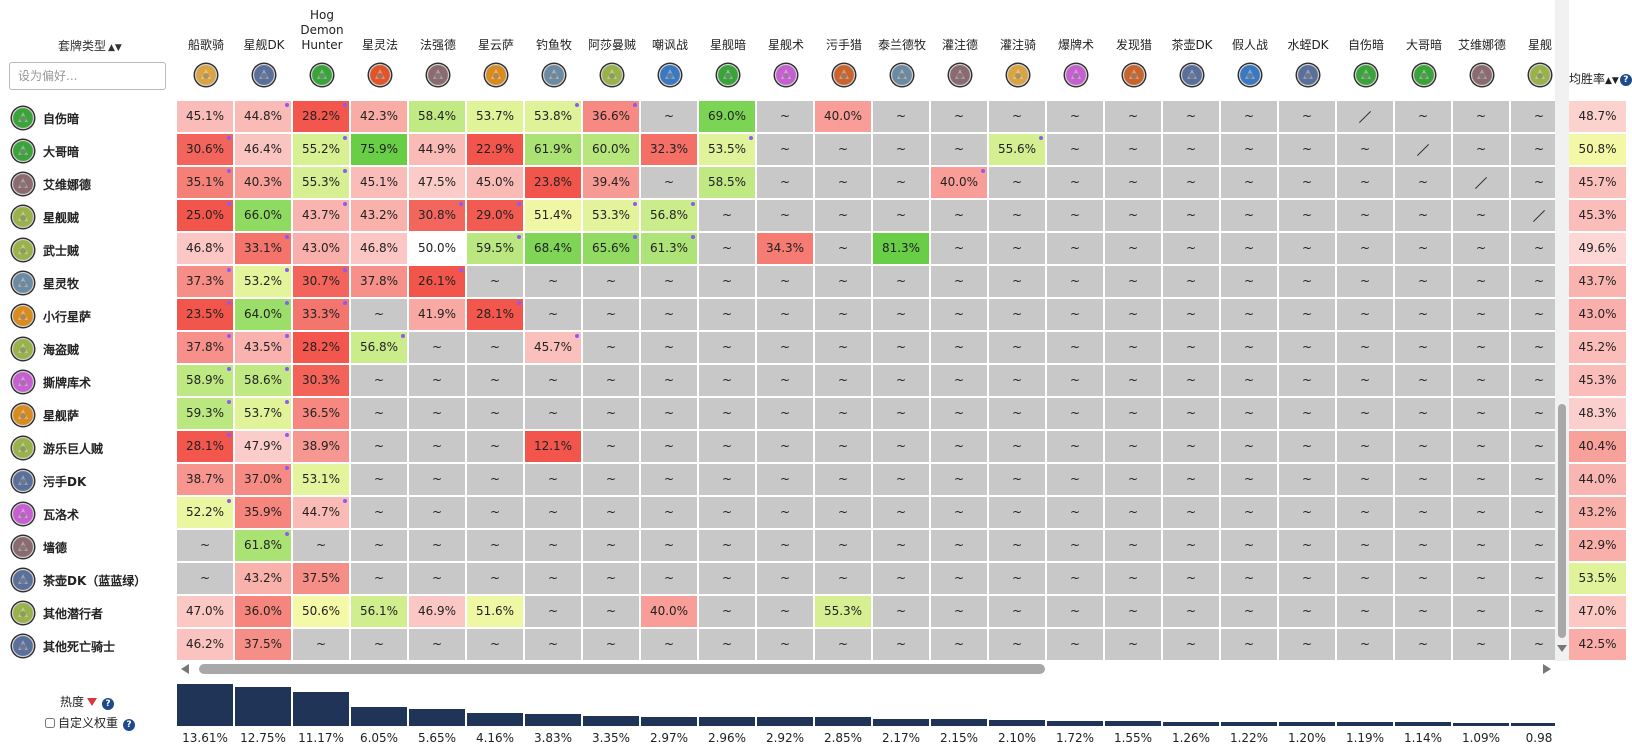 This screenshot has height=756, width=1632. I want to click on matchup-cell, so click(1365, 116).